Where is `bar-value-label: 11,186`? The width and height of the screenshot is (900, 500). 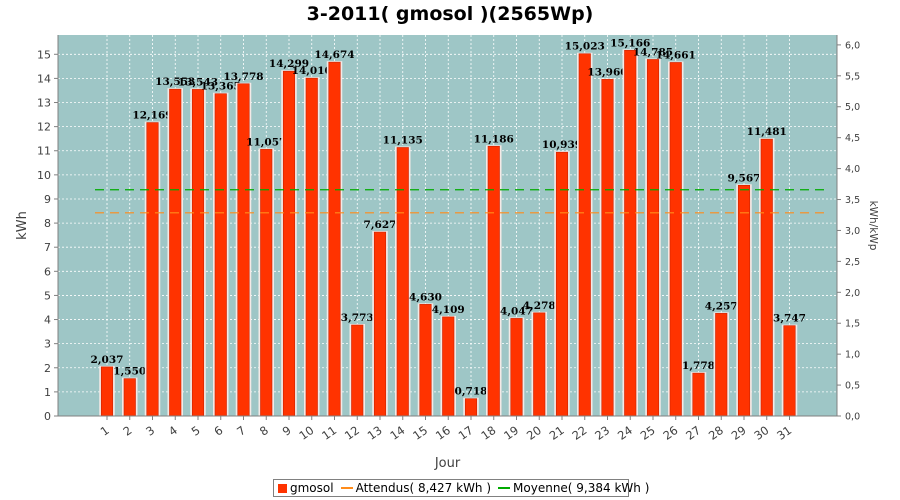
bar-value-label: 11,186 is located at coordinates (494, 139).